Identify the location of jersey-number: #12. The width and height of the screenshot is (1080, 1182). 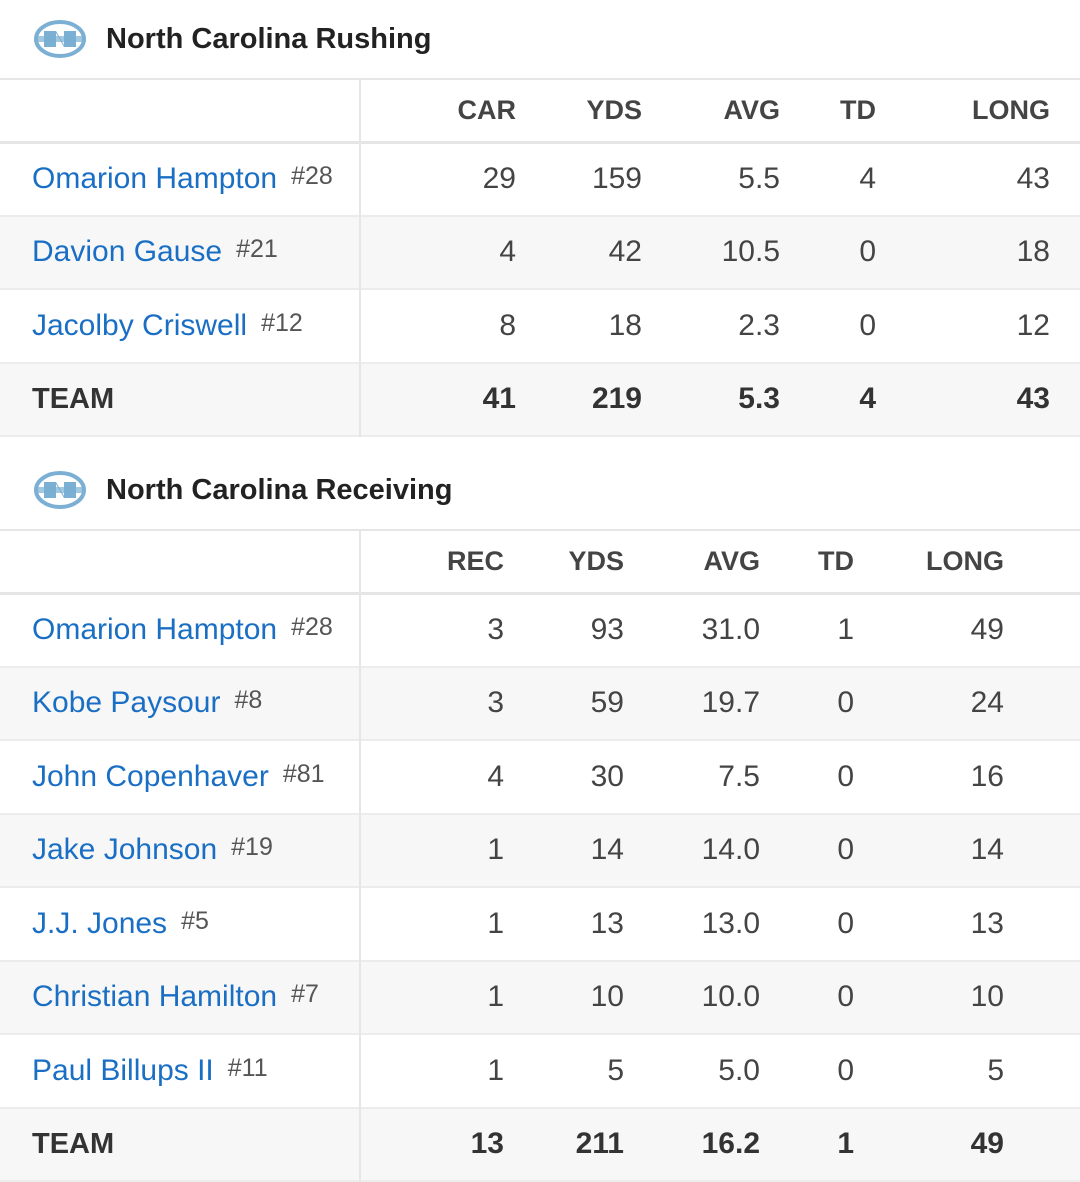
(282, 322).